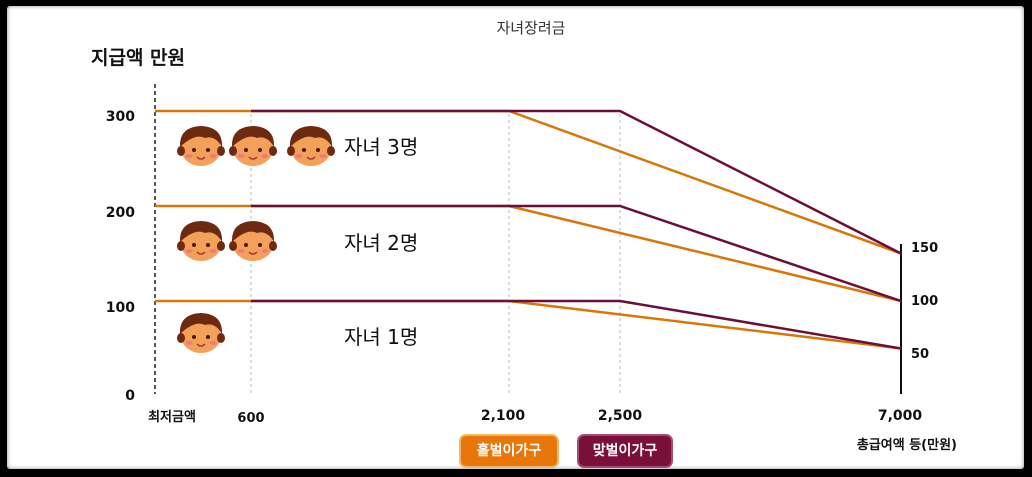  I want to click on annotation-3-children: 자녀 3명, so click(381, 147).